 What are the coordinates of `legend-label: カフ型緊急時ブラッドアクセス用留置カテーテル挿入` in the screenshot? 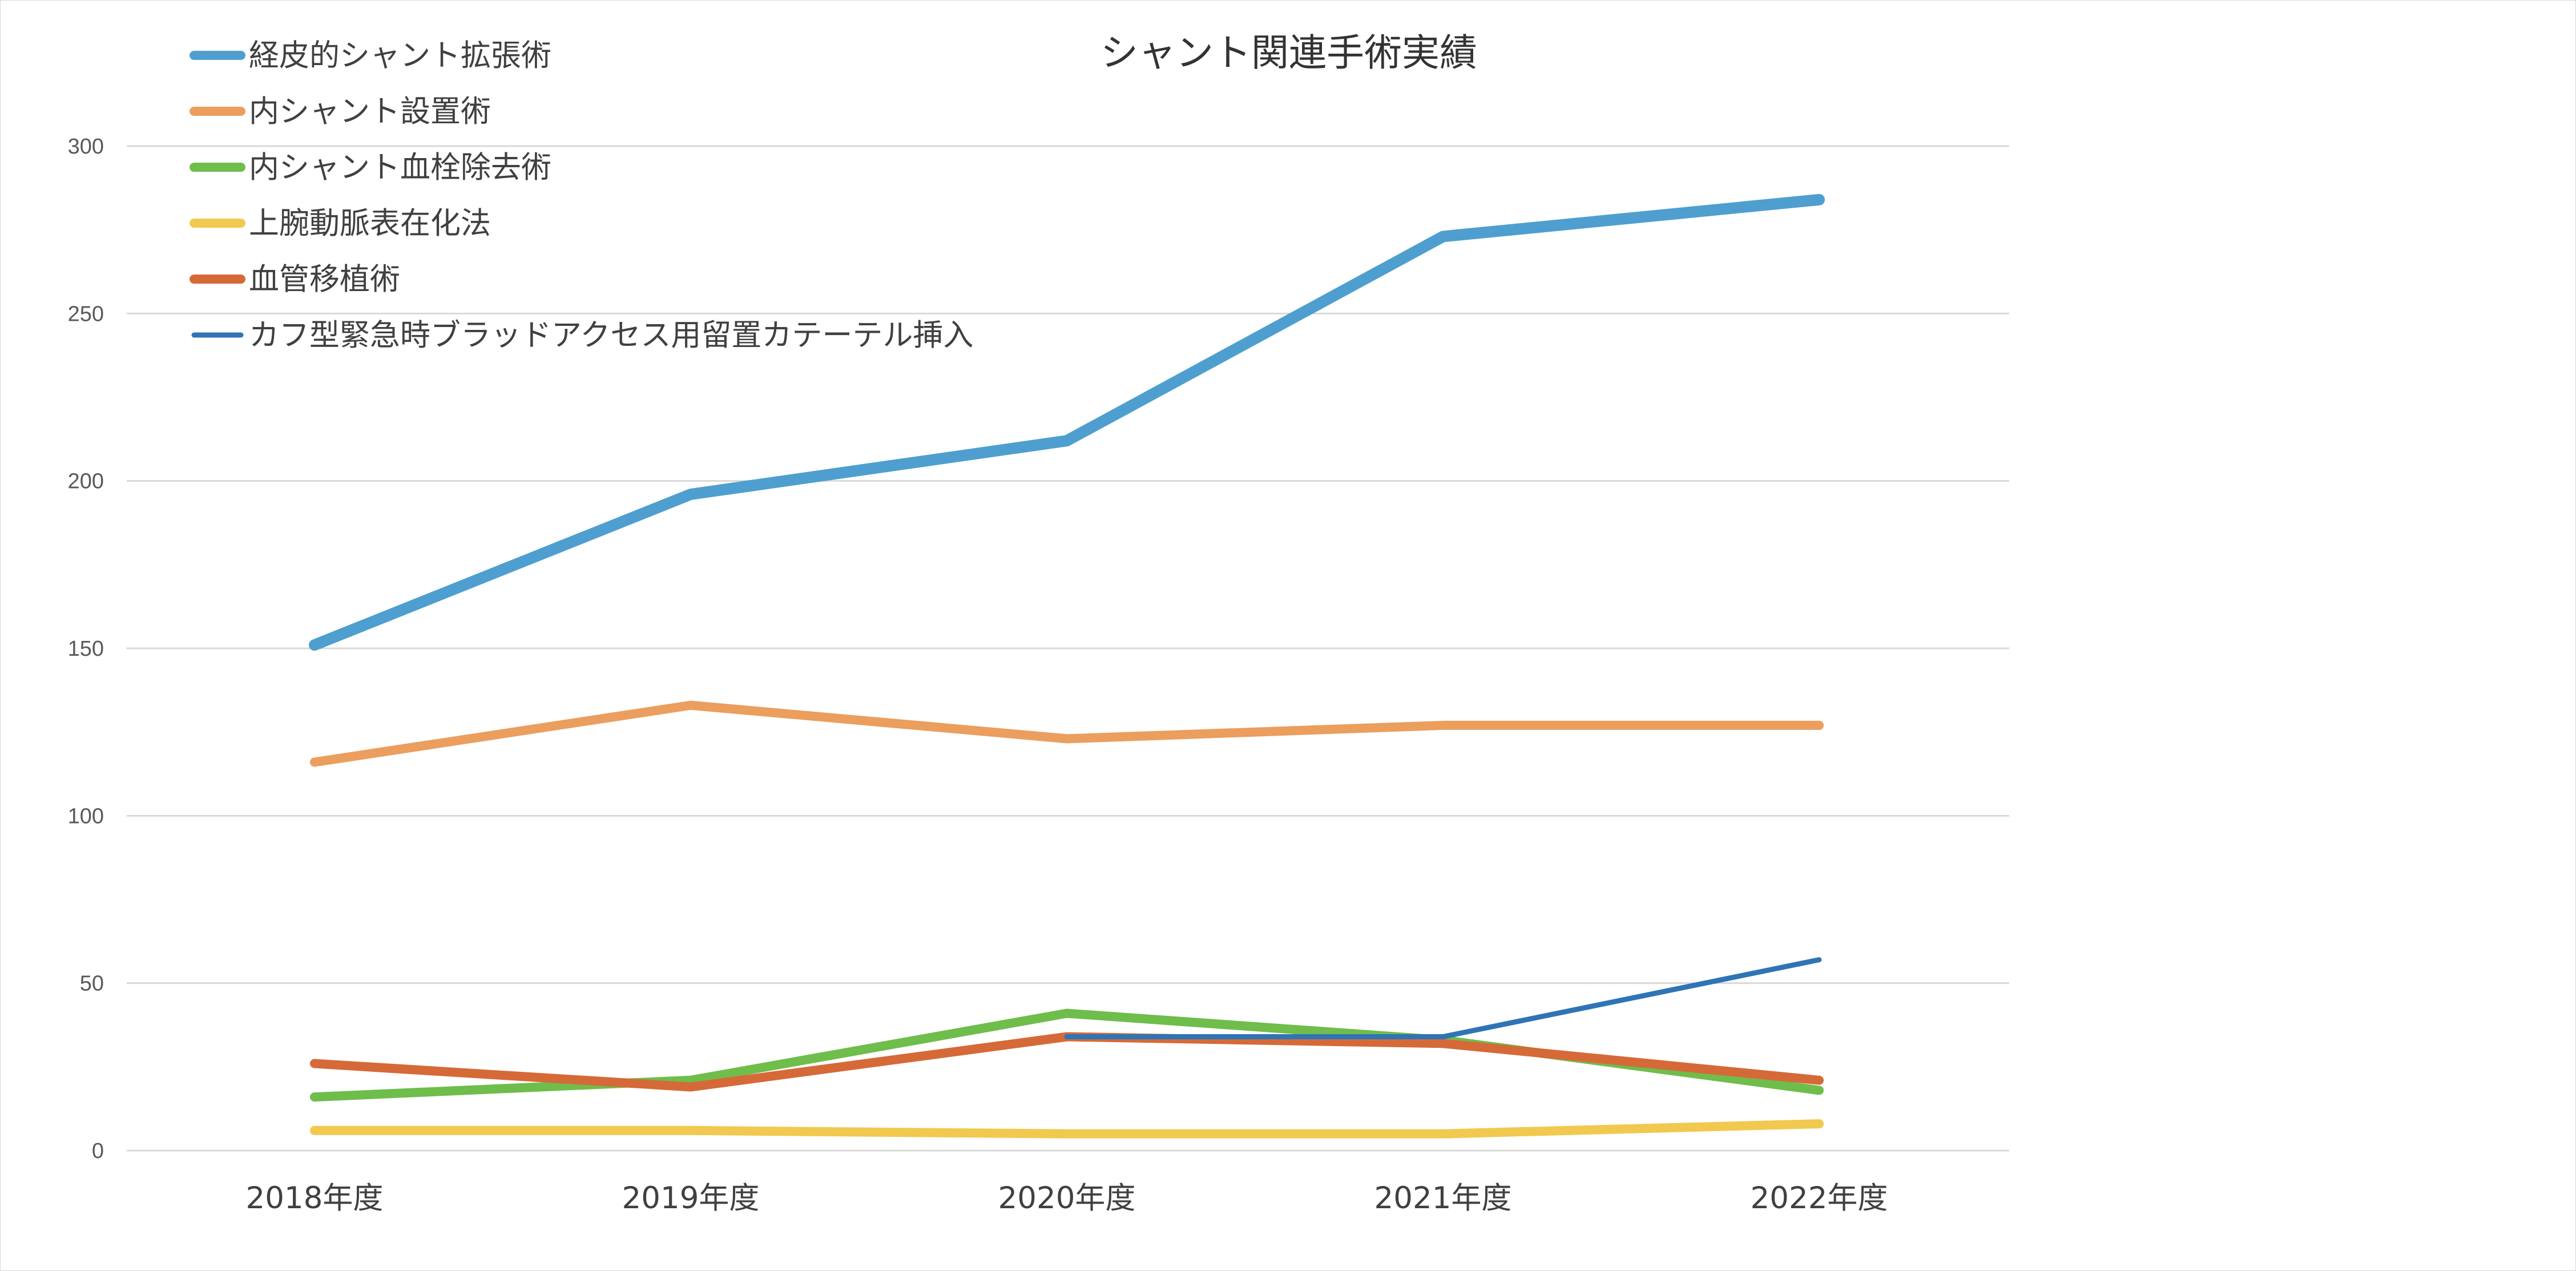 It's located at (611, 335).